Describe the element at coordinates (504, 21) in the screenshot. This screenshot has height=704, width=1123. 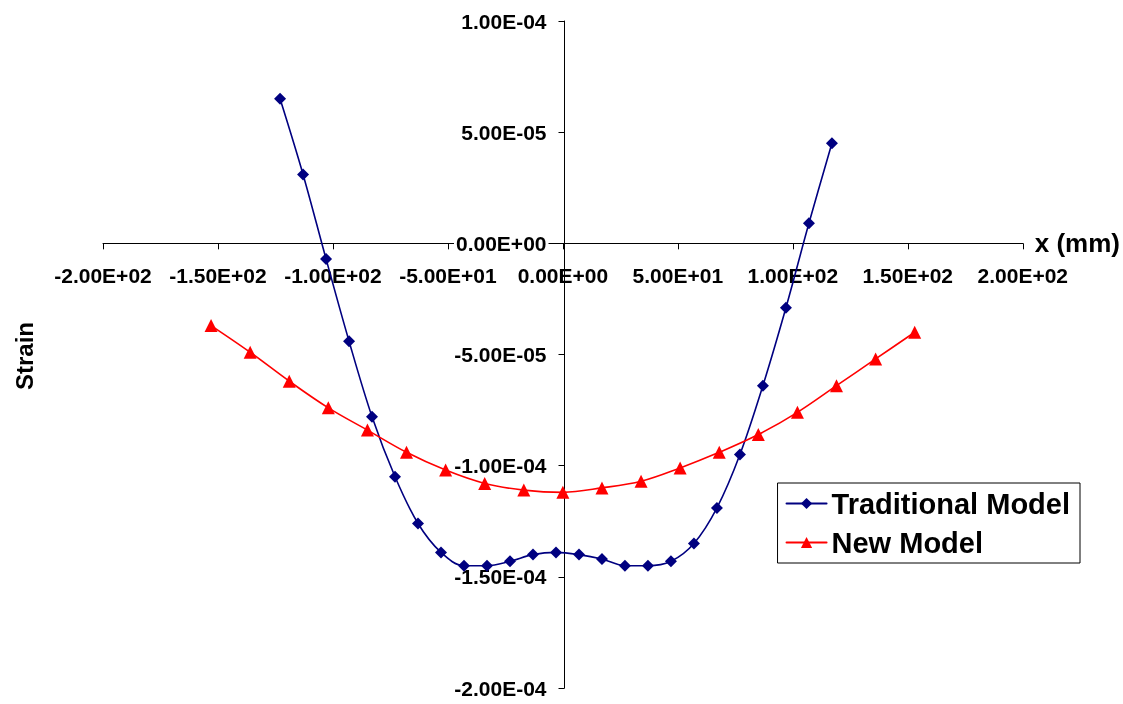
I see `y-tick-label: 1.00E-04` at that location.